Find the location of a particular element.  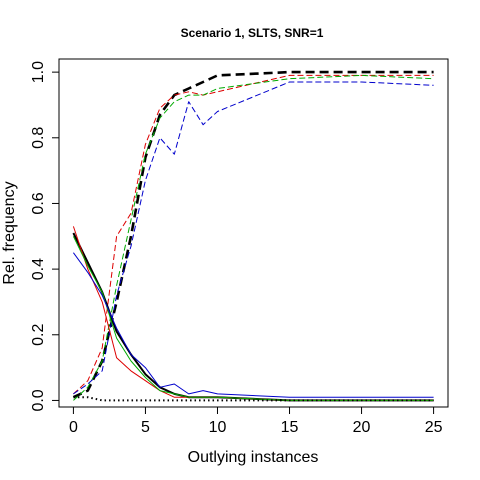

x-tick-label: 10 is located at coordinates (218, 427).